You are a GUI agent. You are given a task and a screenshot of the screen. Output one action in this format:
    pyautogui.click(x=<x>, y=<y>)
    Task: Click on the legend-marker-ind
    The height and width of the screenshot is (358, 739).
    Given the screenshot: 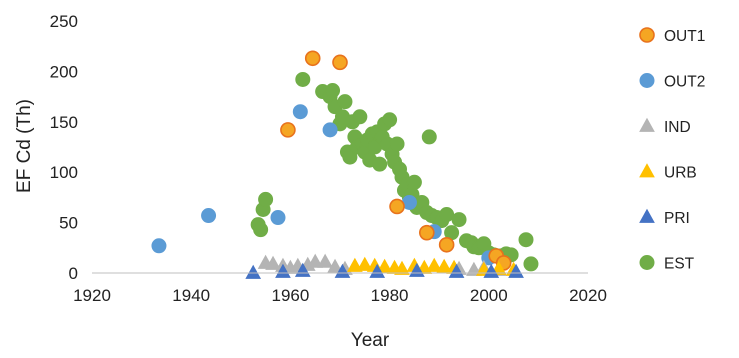 What is the action you would take?
    pyautogui.click(x=647, y=124)
    